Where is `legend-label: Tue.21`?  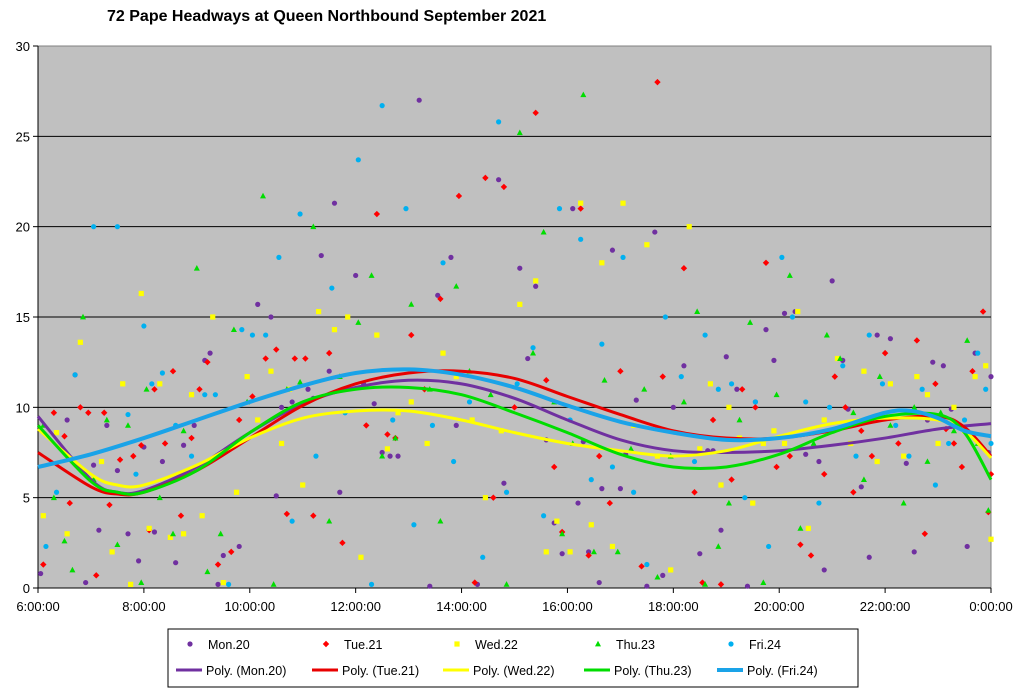 legend-label: Tue.21 is located at coordinates (363, 645).